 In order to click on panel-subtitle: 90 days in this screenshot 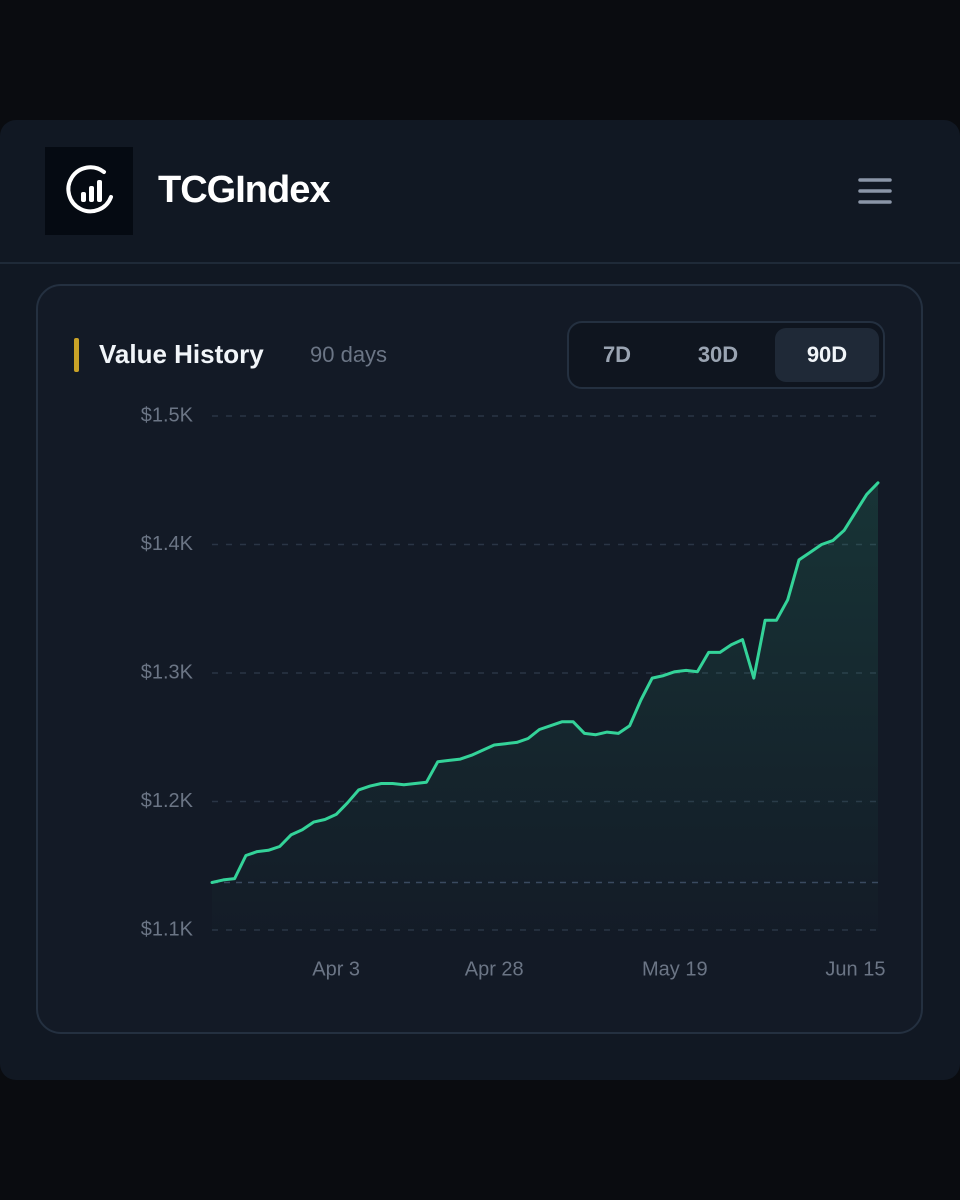, I will do `click(348, 354)`.